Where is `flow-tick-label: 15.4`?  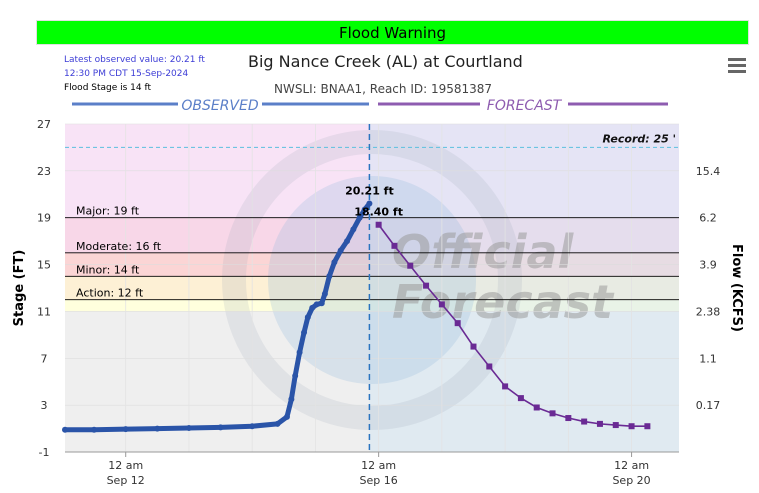 flow-tick-label: 15.4 is located at coordinates (708, 171).